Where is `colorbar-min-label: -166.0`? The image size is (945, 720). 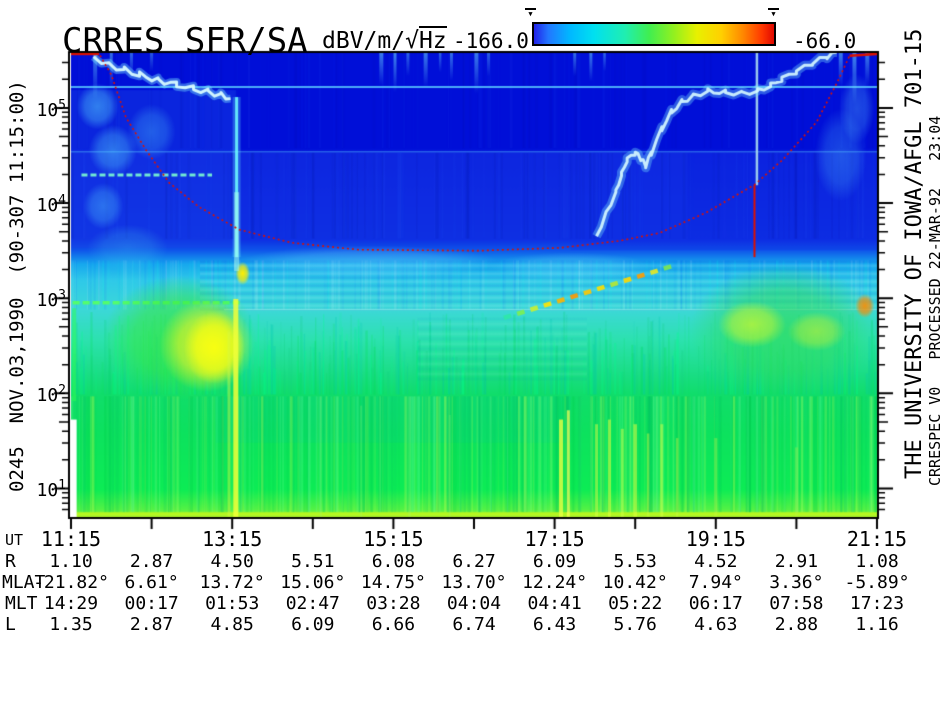 colorbar-min-label: -166.0 is located at coordinates (491, 41).